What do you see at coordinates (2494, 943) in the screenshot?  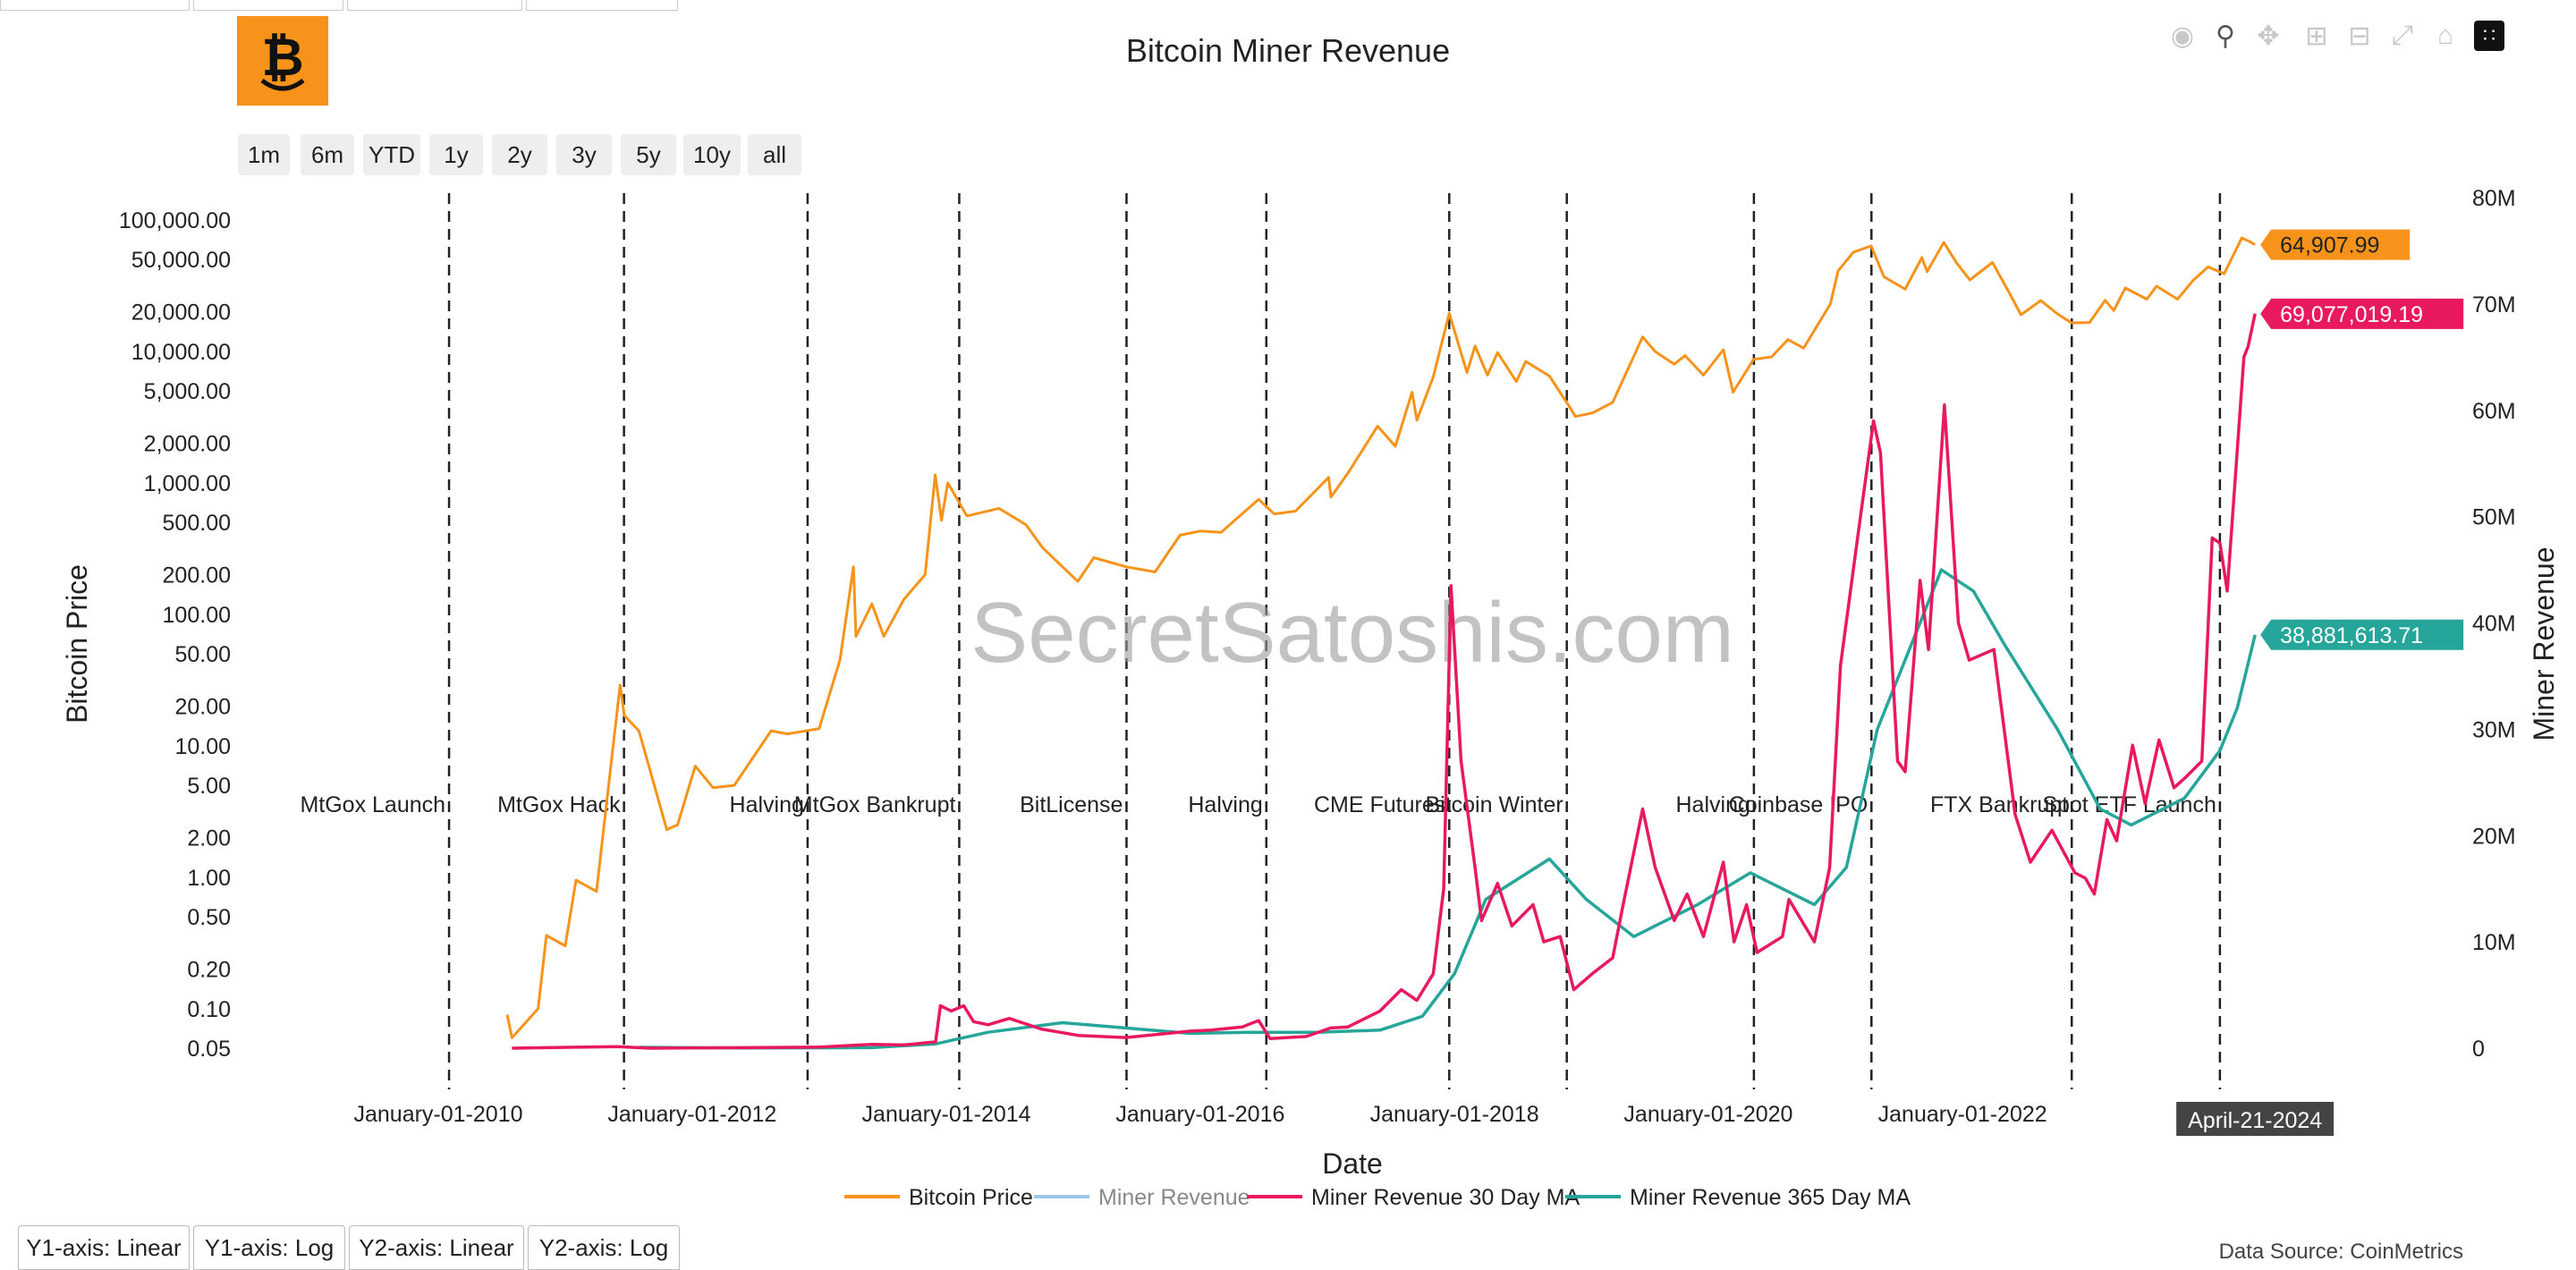 I see `y2-tick-label: 10M` at bounding box center [2494, 943].